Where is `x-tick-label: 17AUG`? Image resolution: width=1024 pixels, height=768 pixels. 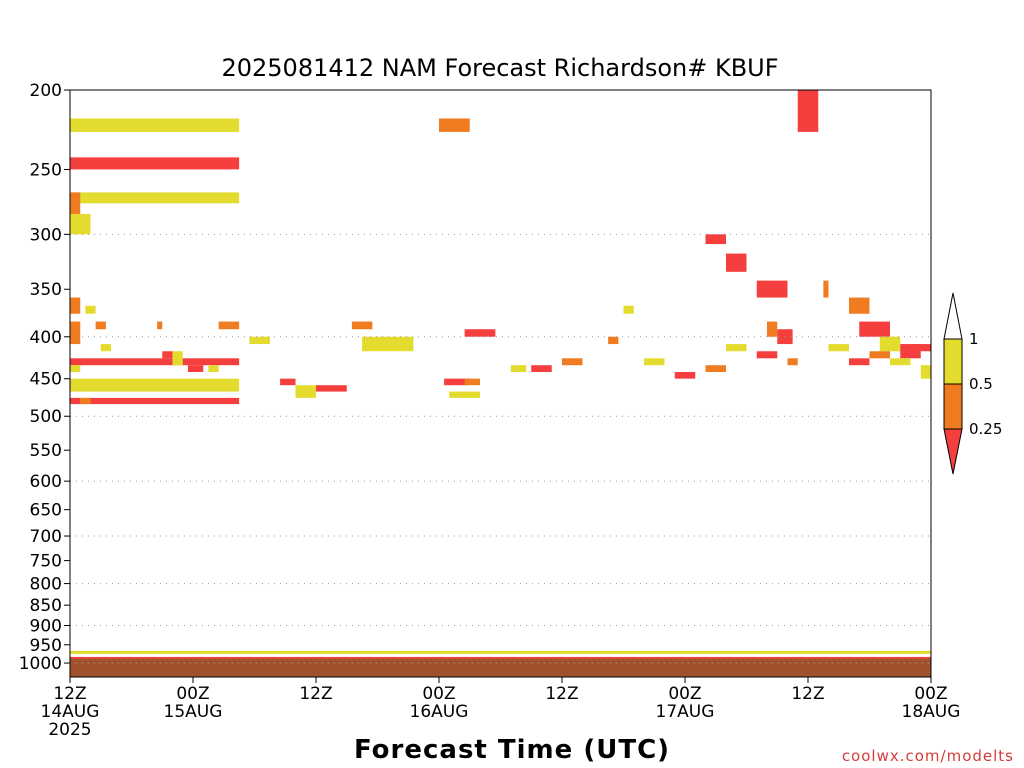 x-tick-label: 17AUG is located at coordinates (685, 712).